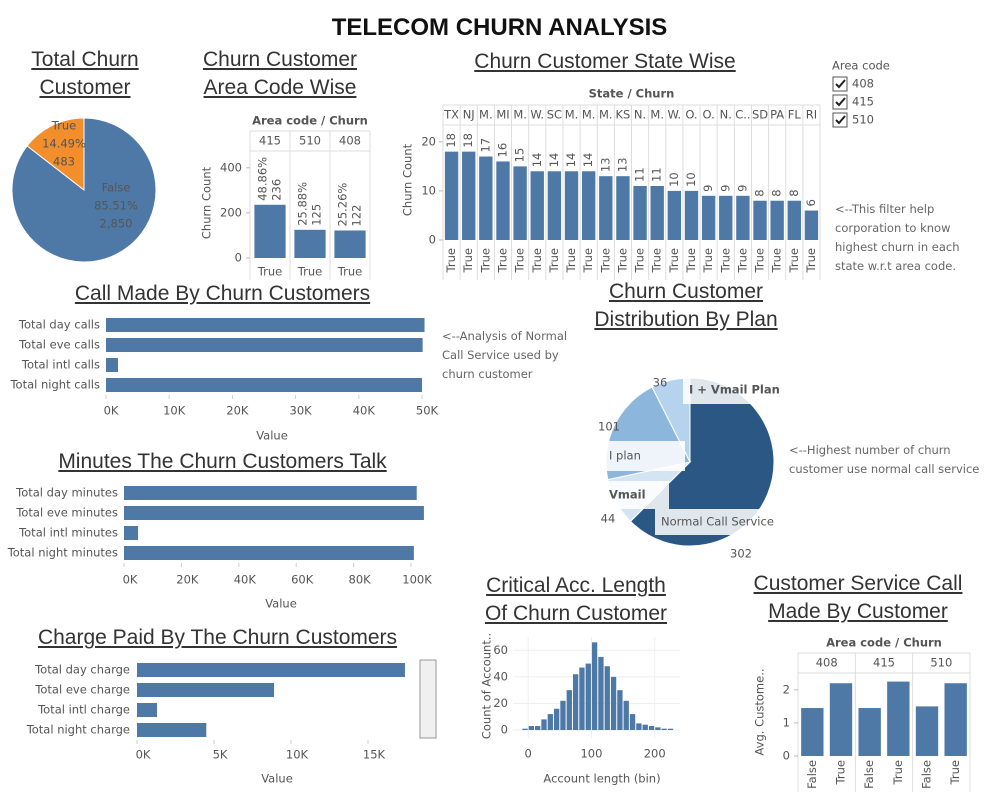  I want to click on group-label: 415, so click(884, 663).